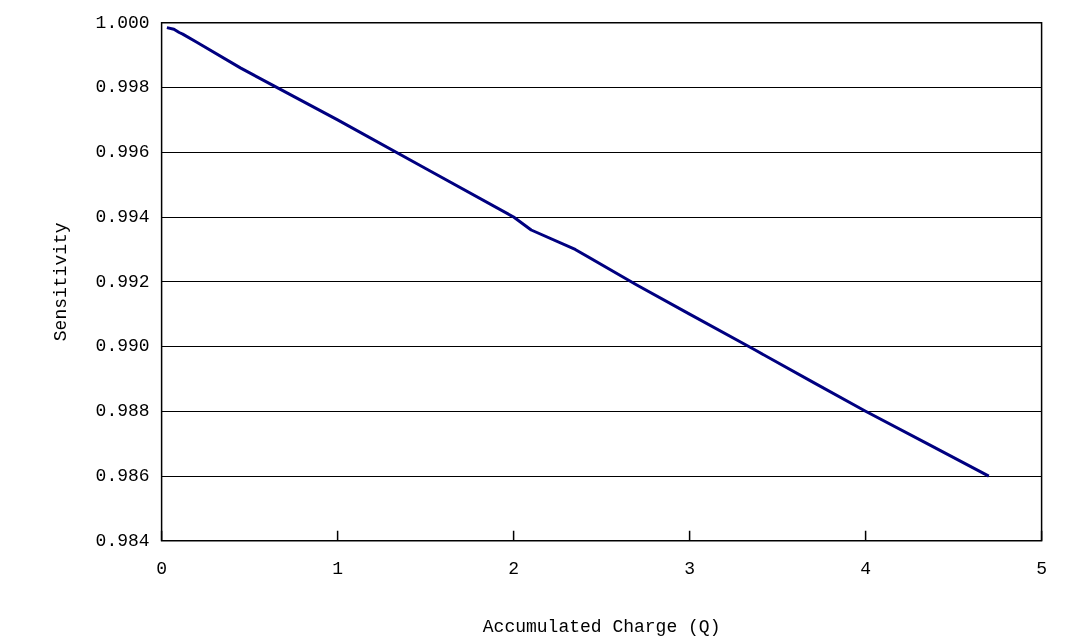 This screenshot has width=1065, height=644. Describe the element at coordinates (122, 22) in the screenshot. I see `y-tick-label: 1.000` at that location.